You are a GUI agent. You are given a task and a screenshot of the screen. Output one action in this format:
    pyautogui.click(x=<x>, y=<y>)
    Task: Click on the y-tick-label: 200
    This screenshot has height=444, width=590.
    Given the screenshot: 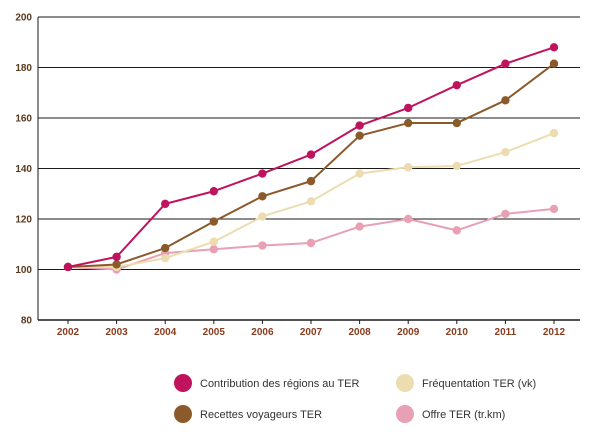 What is the action you would take?
    pyautogui.click(x=23, y=18)
    